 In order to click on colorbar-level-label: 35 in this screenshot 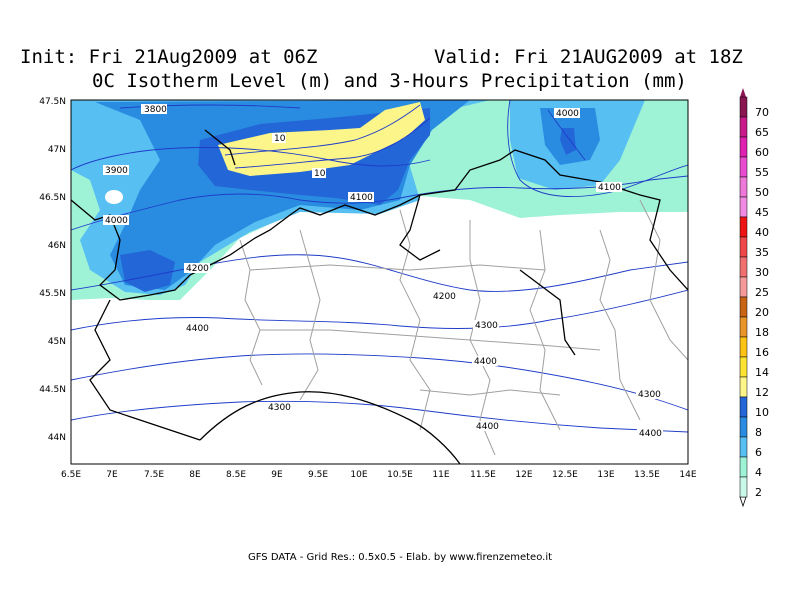, I will do `click(762, 252)`.